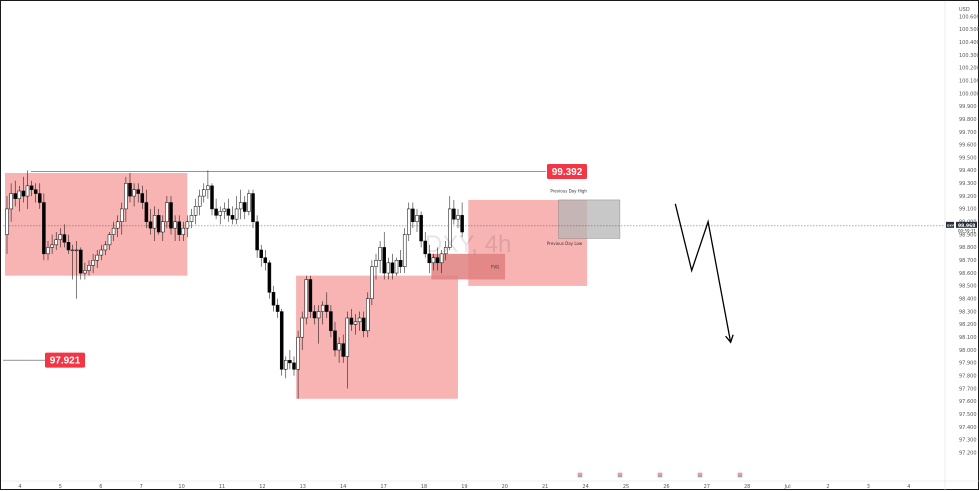 The height and width of the screenshot is (491, 979). Describe the element at coordinates (589, 219) in the screenshot. I see `zone-box` at that location.